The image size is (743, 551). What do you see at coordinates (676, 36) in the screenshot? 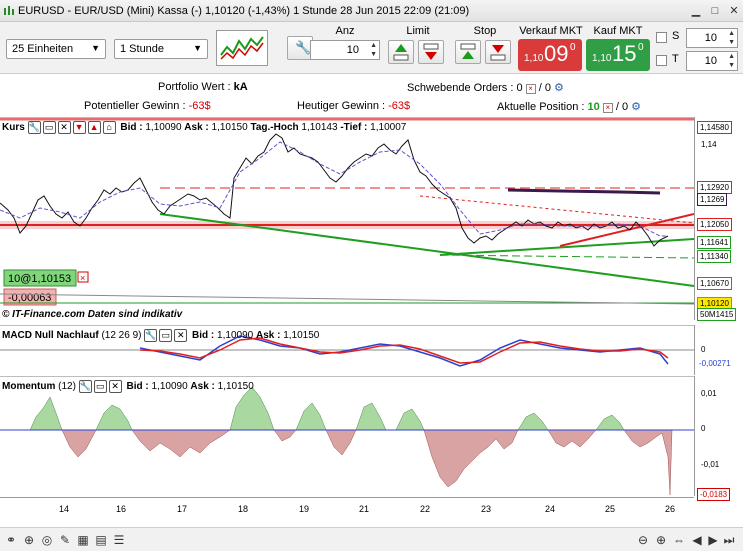
I see `s-label: S` at bounding box center [676, 36].